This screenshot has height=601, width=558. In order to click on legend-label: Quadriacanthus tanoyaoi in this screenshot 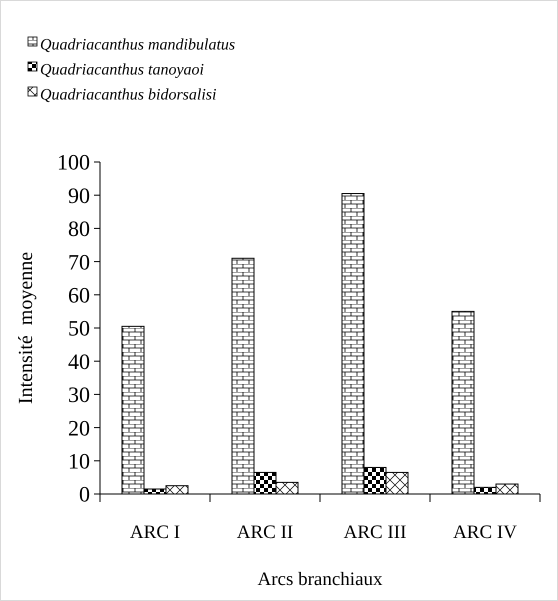, I will do `click(122, 70)`.